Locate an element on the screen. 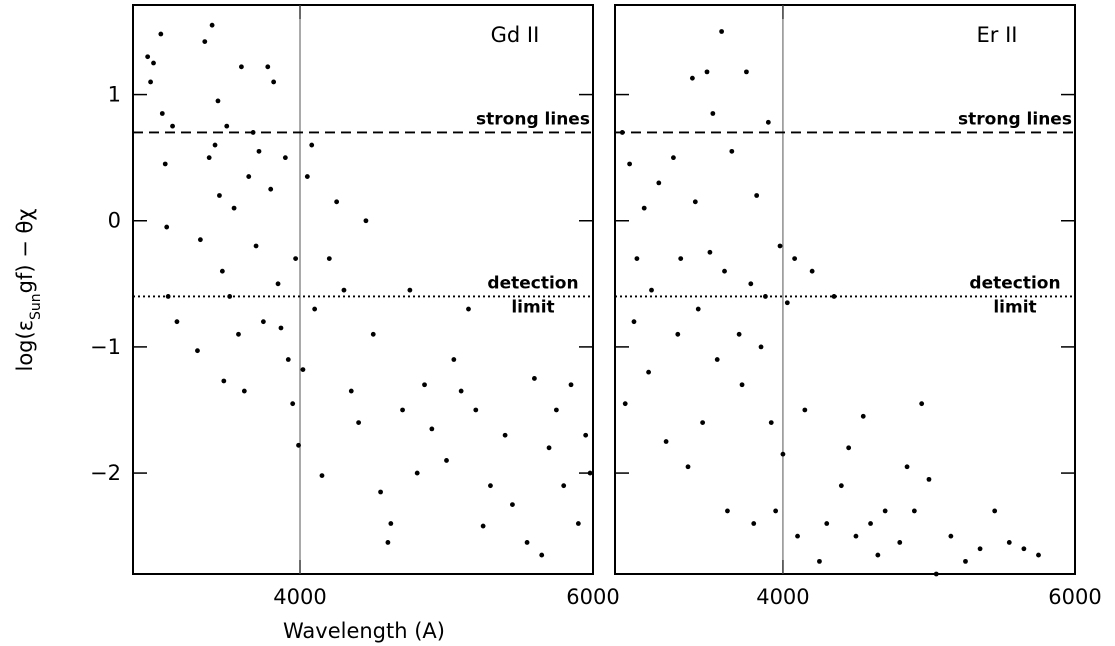 Image resolution: width=1115 pixels, height=646 pixels. y-label-part: log(ε is located at coordinates (25, 346).